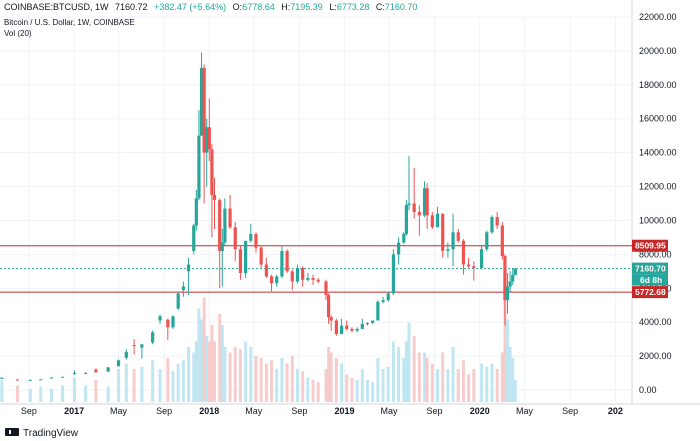 This screenshot has width=700, height=441. I want to click on level-tag-label: 5772.68, so click(650, 292).